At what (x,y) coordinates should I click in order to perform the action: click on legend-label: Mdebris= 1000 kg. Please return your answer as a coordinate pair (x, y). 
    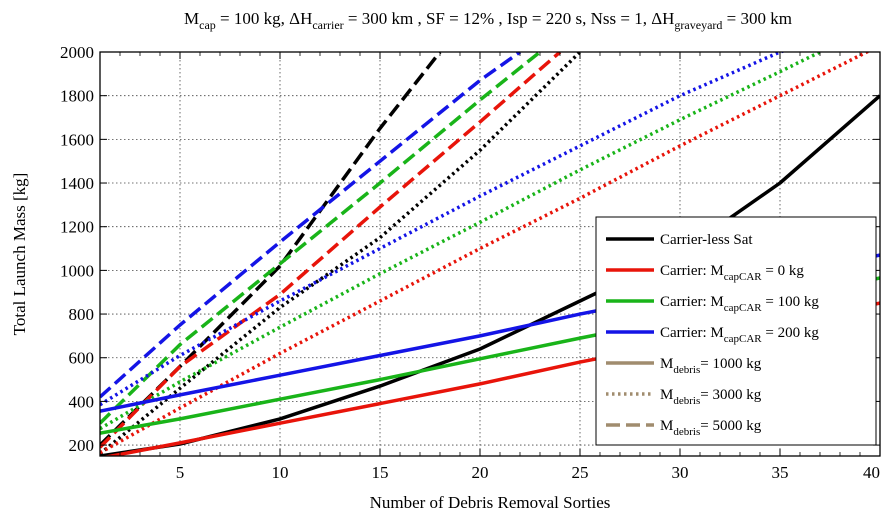
    Looking at the image, I should click on (711, 366).